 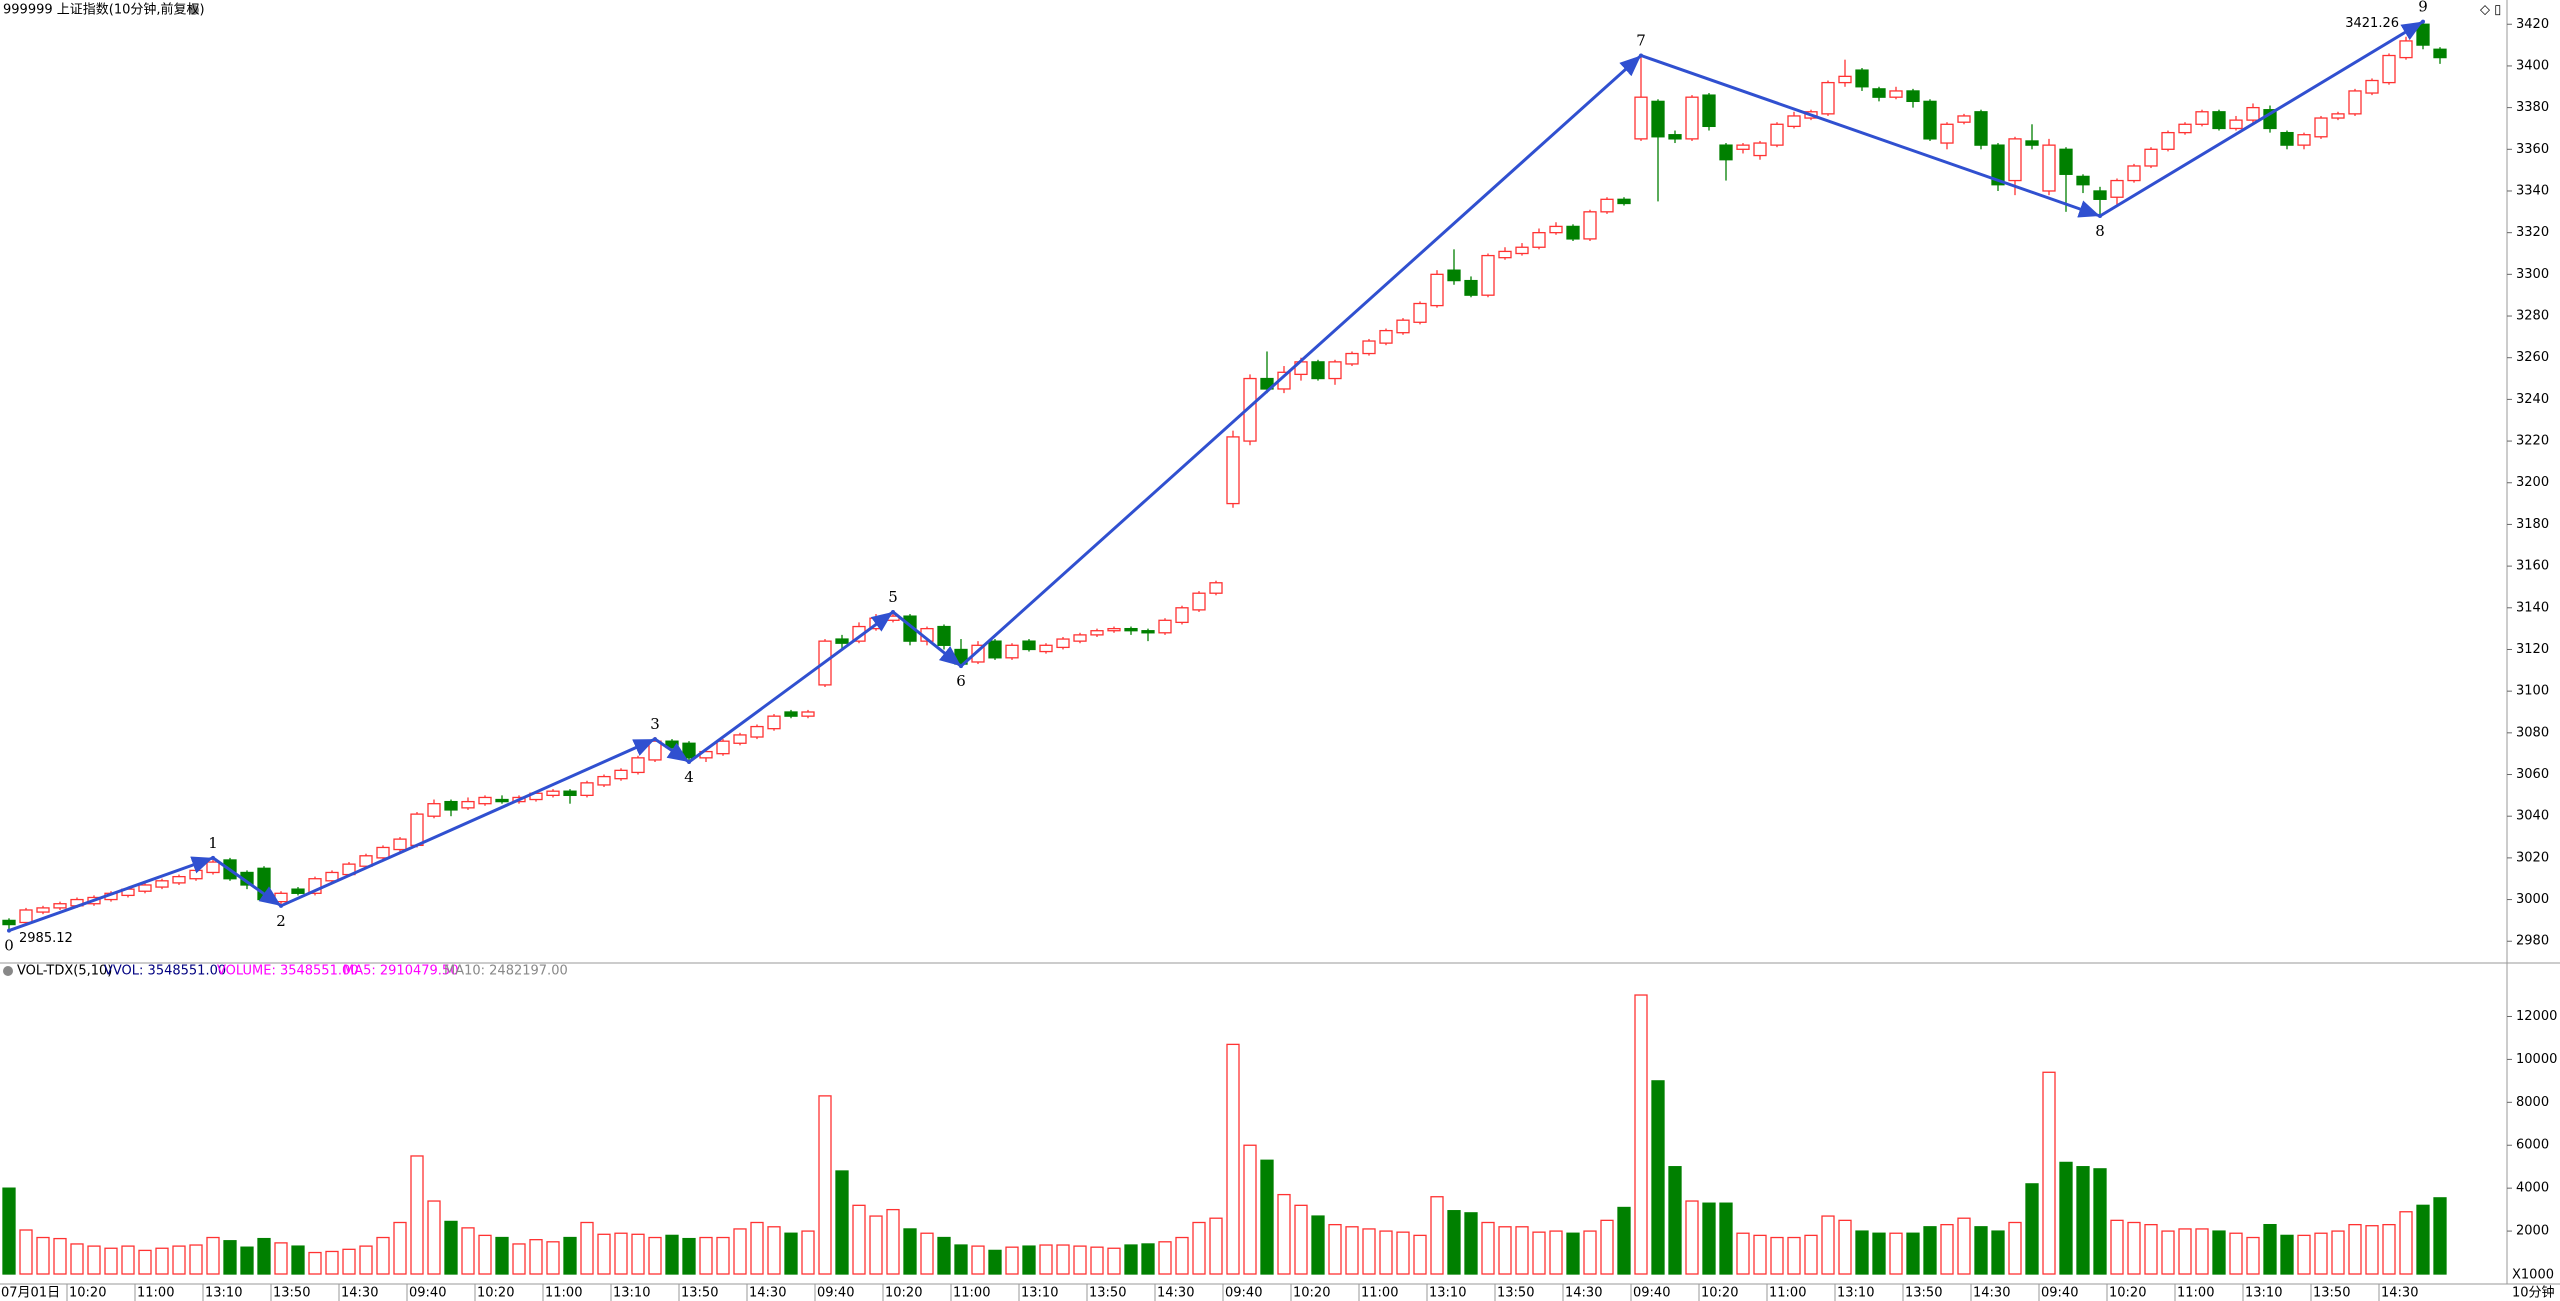 I want to click on y-tick-label: 3020, so click(x=2532, y=857).